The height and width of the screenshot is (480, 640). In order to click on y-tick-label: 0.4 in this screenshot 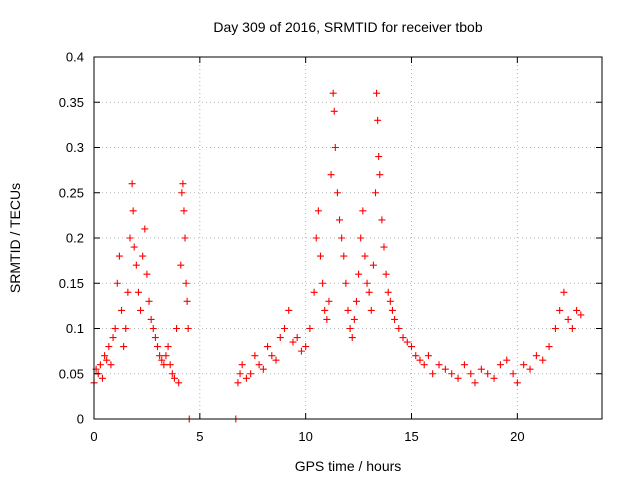, I will do `click(75, 57)`.